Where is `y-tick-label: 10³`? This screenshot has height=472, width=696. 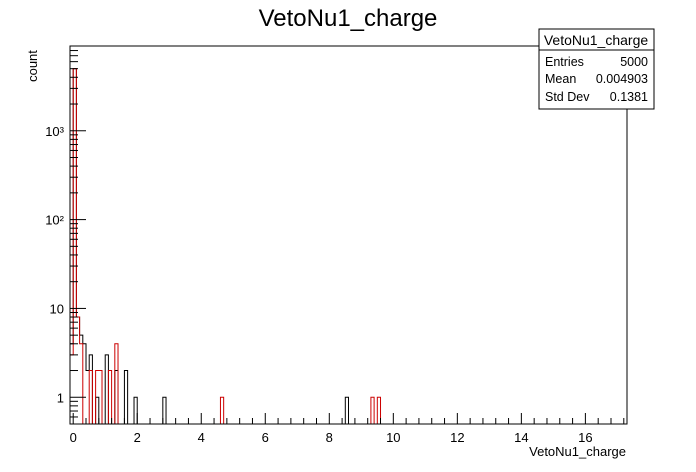
y-tick-label: 10³ is located at coordinates (54, 131).